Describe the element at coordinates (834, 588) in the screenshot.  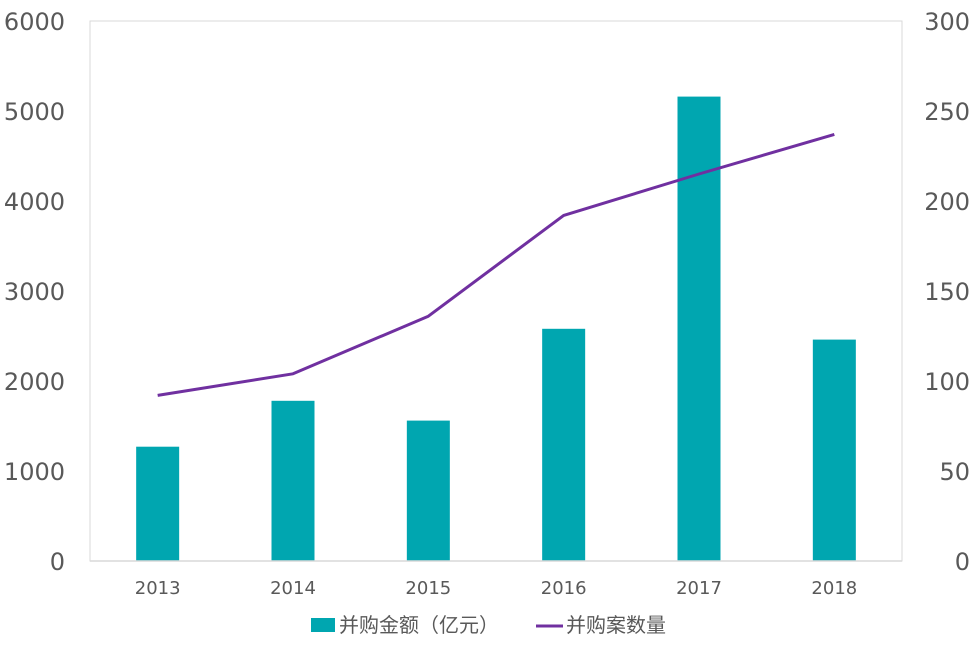
I see `x-tick-label: 2018` at that location.